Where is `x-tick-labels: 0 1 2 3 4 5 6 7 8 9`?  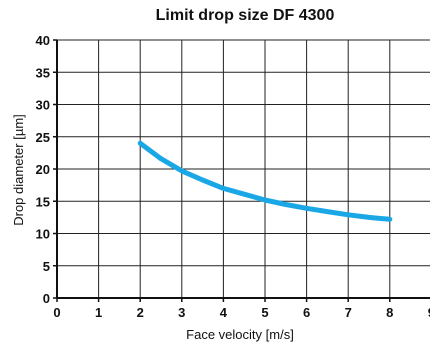
x-tick-labels: 0 1 2 3 4 5 6 7 8 9 is located at coordinates (241, 312).